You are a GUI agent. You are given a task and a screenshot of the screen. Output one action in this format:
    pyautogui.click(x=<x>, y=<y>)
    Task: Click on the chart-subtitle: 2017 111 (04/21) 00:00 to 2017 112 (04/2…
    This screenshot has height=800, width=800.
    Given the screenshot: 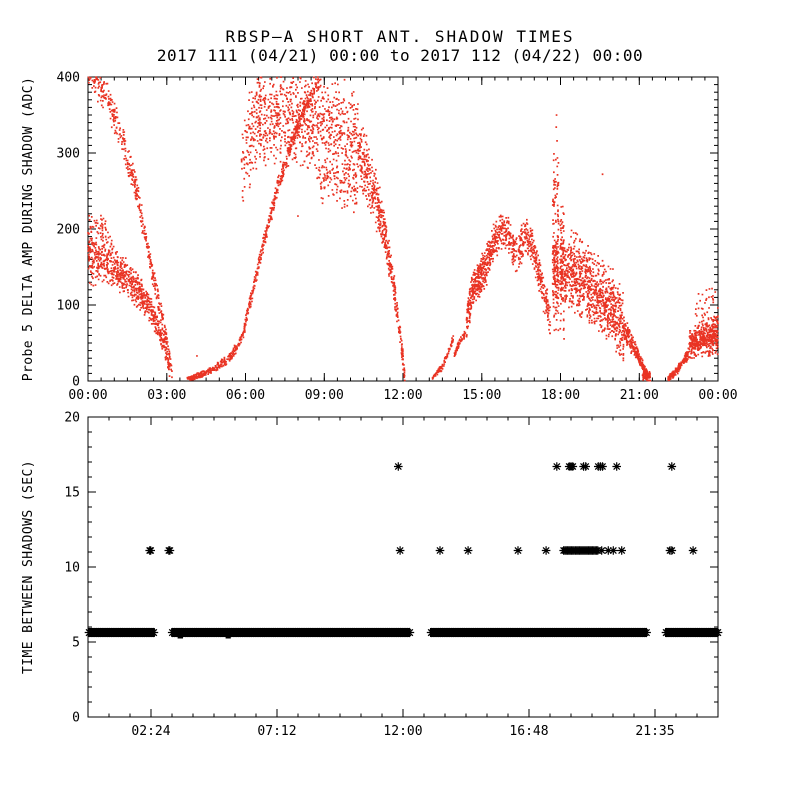 What is the action you would take?
    pyautogui.click(x=400, y=55)
    